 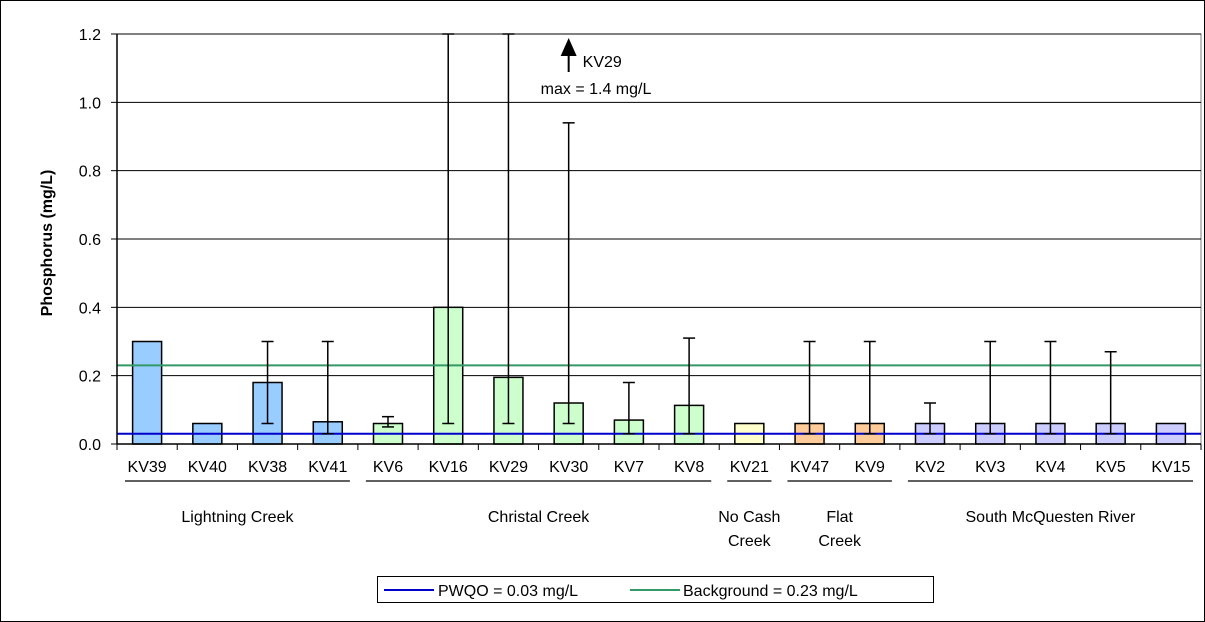 I want to click on x-tick-label-kv39: KV39, so click(x=147, y=467).